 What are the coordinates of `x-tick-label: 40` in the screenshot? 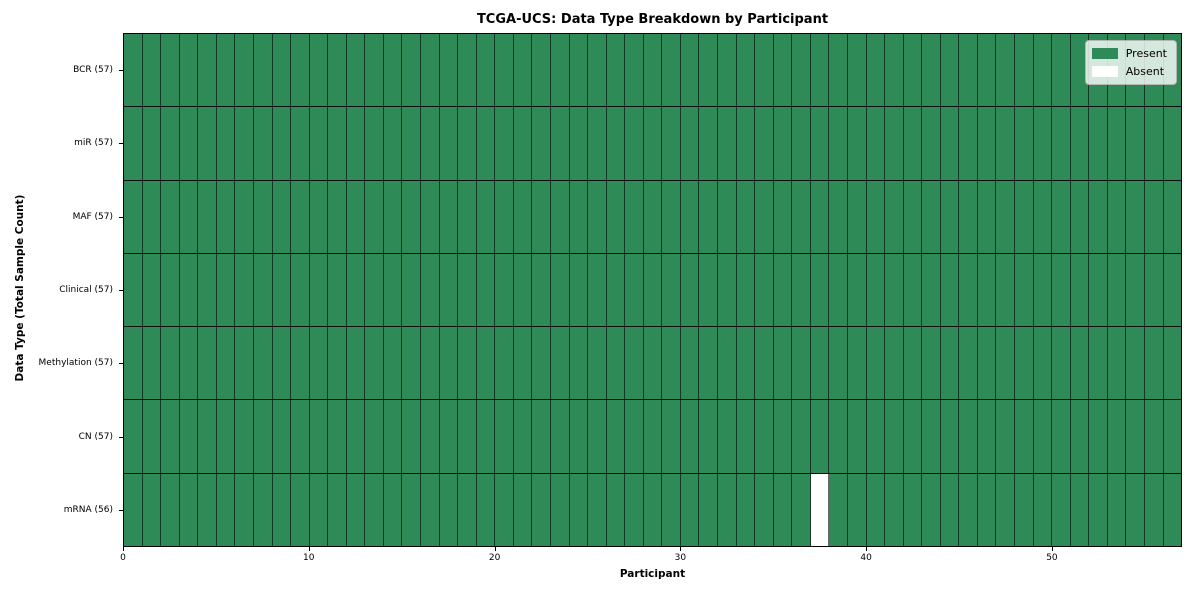 It's located at (866, 558).